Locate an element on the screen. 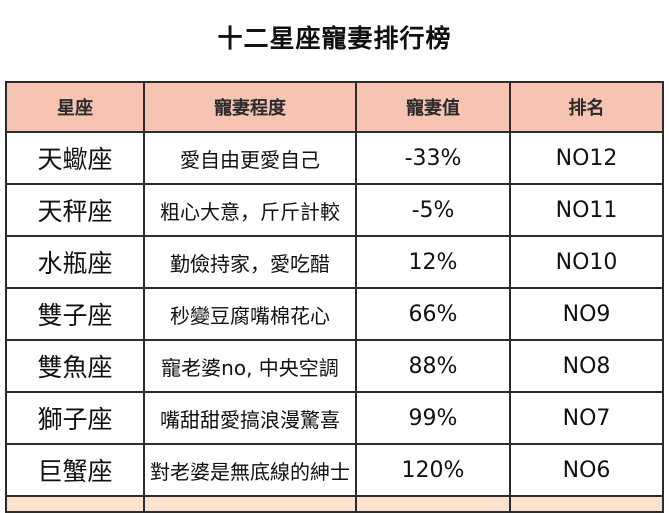  table-row-cut-off is located at coordinates (334, 504).